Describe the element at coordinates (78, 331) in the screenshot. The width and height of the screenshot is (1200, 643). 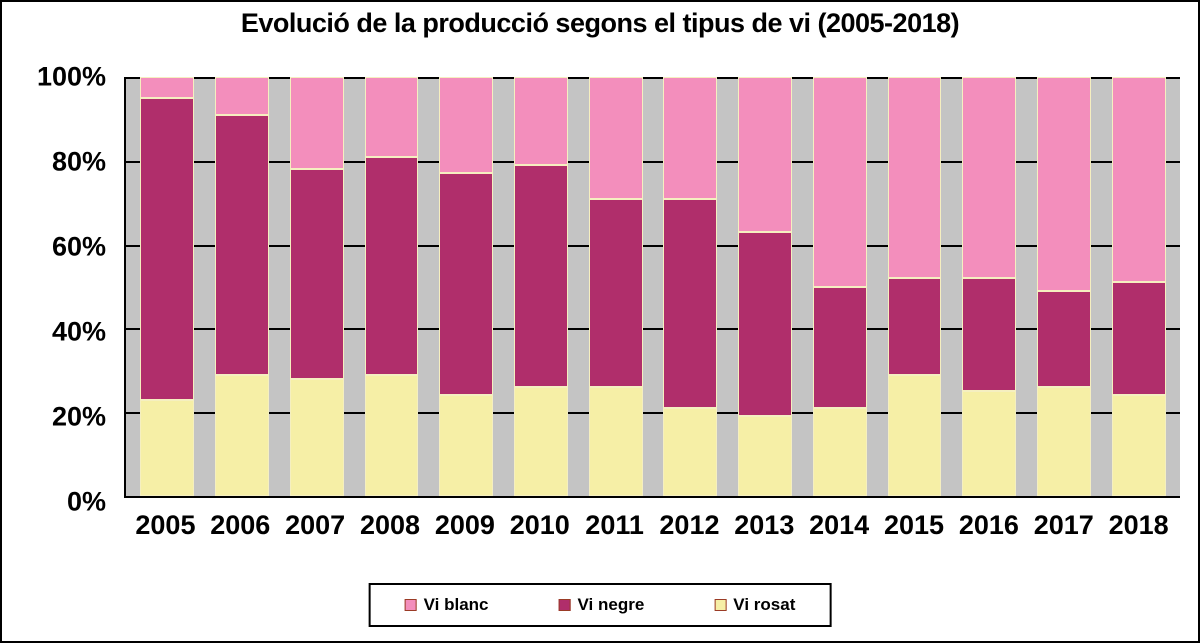
I see `y-axis-tick-label: 40%` at that location.